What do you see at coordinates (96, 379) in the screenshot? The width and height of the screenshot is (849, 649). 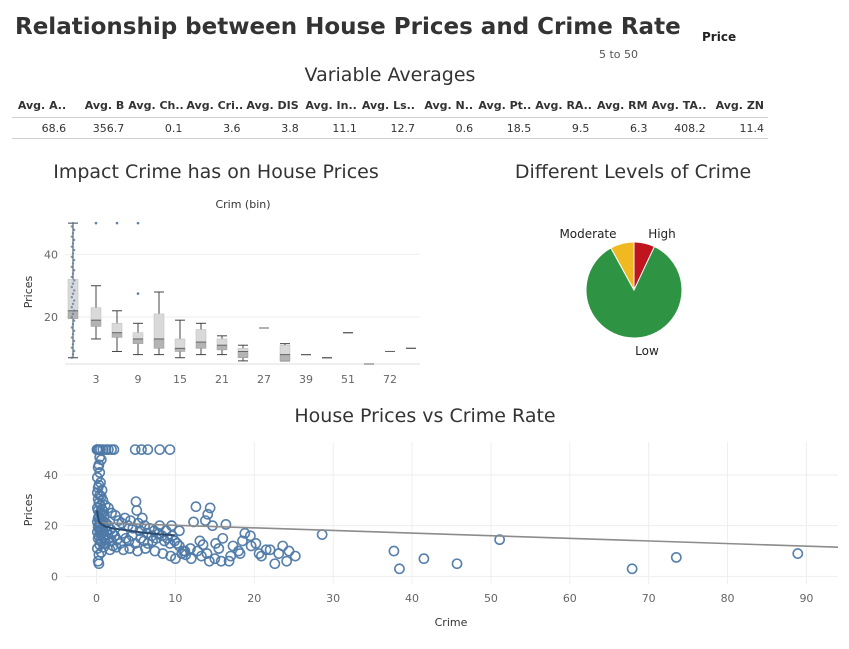 I see `box-x-tick-label: 3` at bounding box center [96, 379].